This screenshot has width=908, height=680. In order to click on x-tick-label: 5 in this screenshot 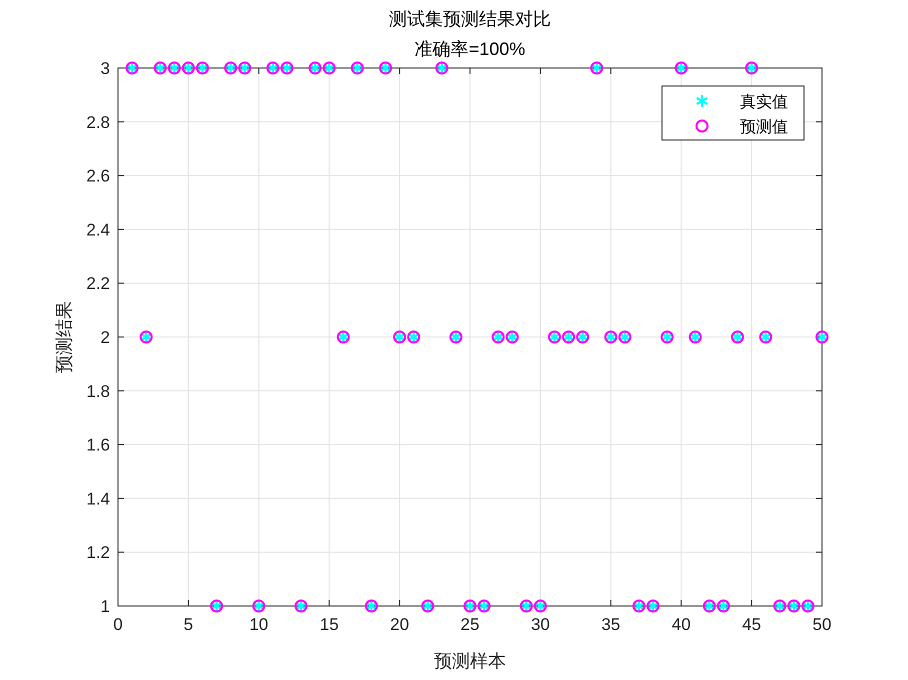, I will do `click(189, 624)`.